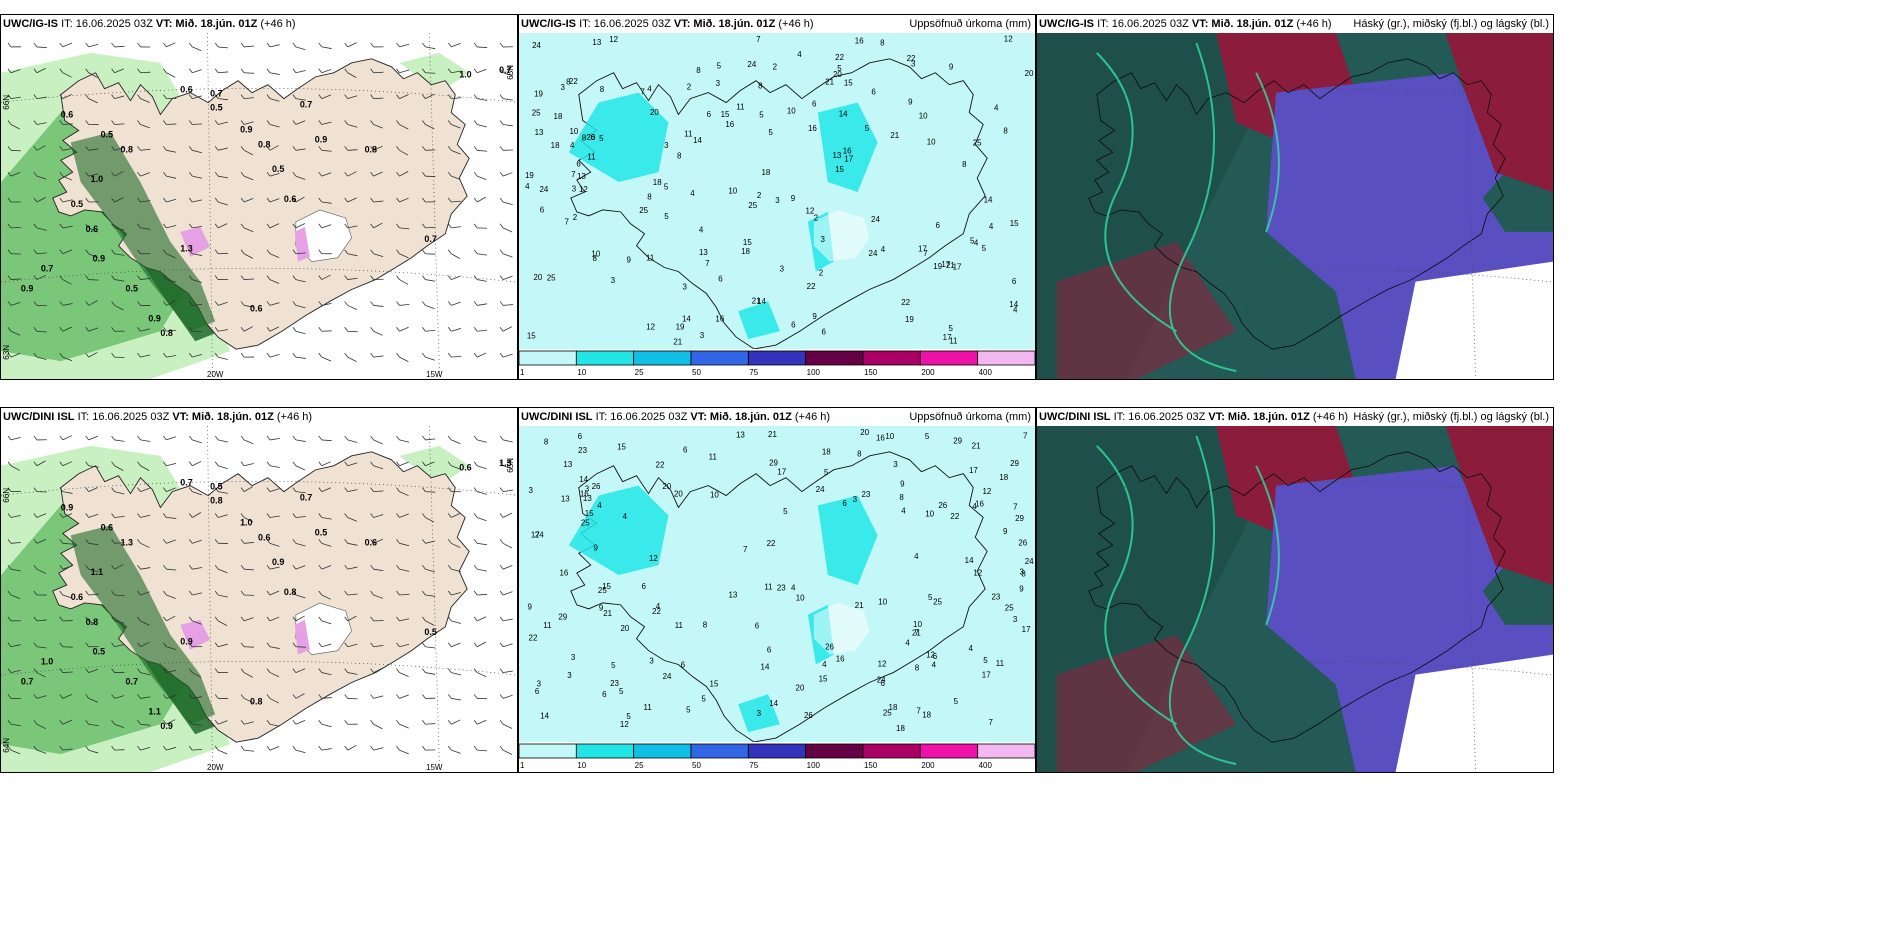  Describe the element at coordinates (581, 372) in the screenshot. I see `colorbar-tick-label: 10` at that location.